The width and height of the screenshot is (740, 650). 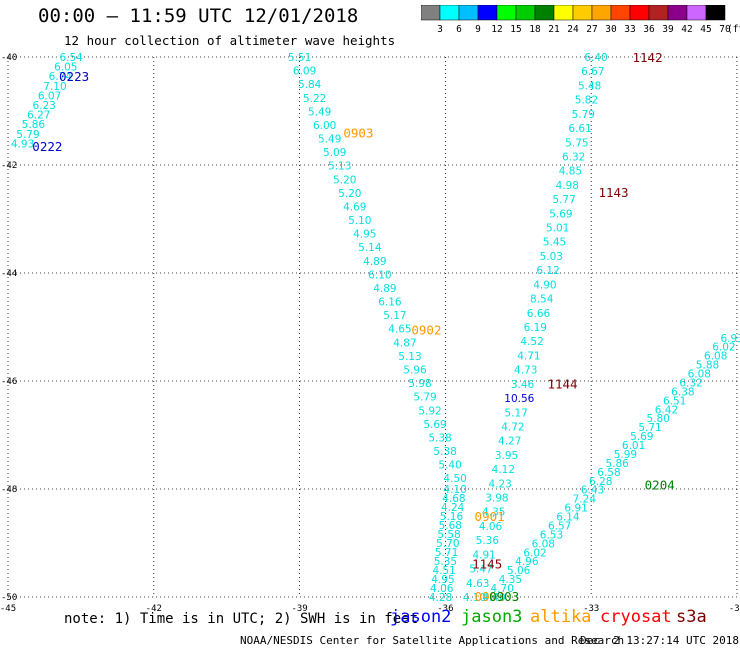 What do you see at coordinates (591, 609) in the screenshot?
I see `lon-tick--33: -33` at bounding box center [591, 609].